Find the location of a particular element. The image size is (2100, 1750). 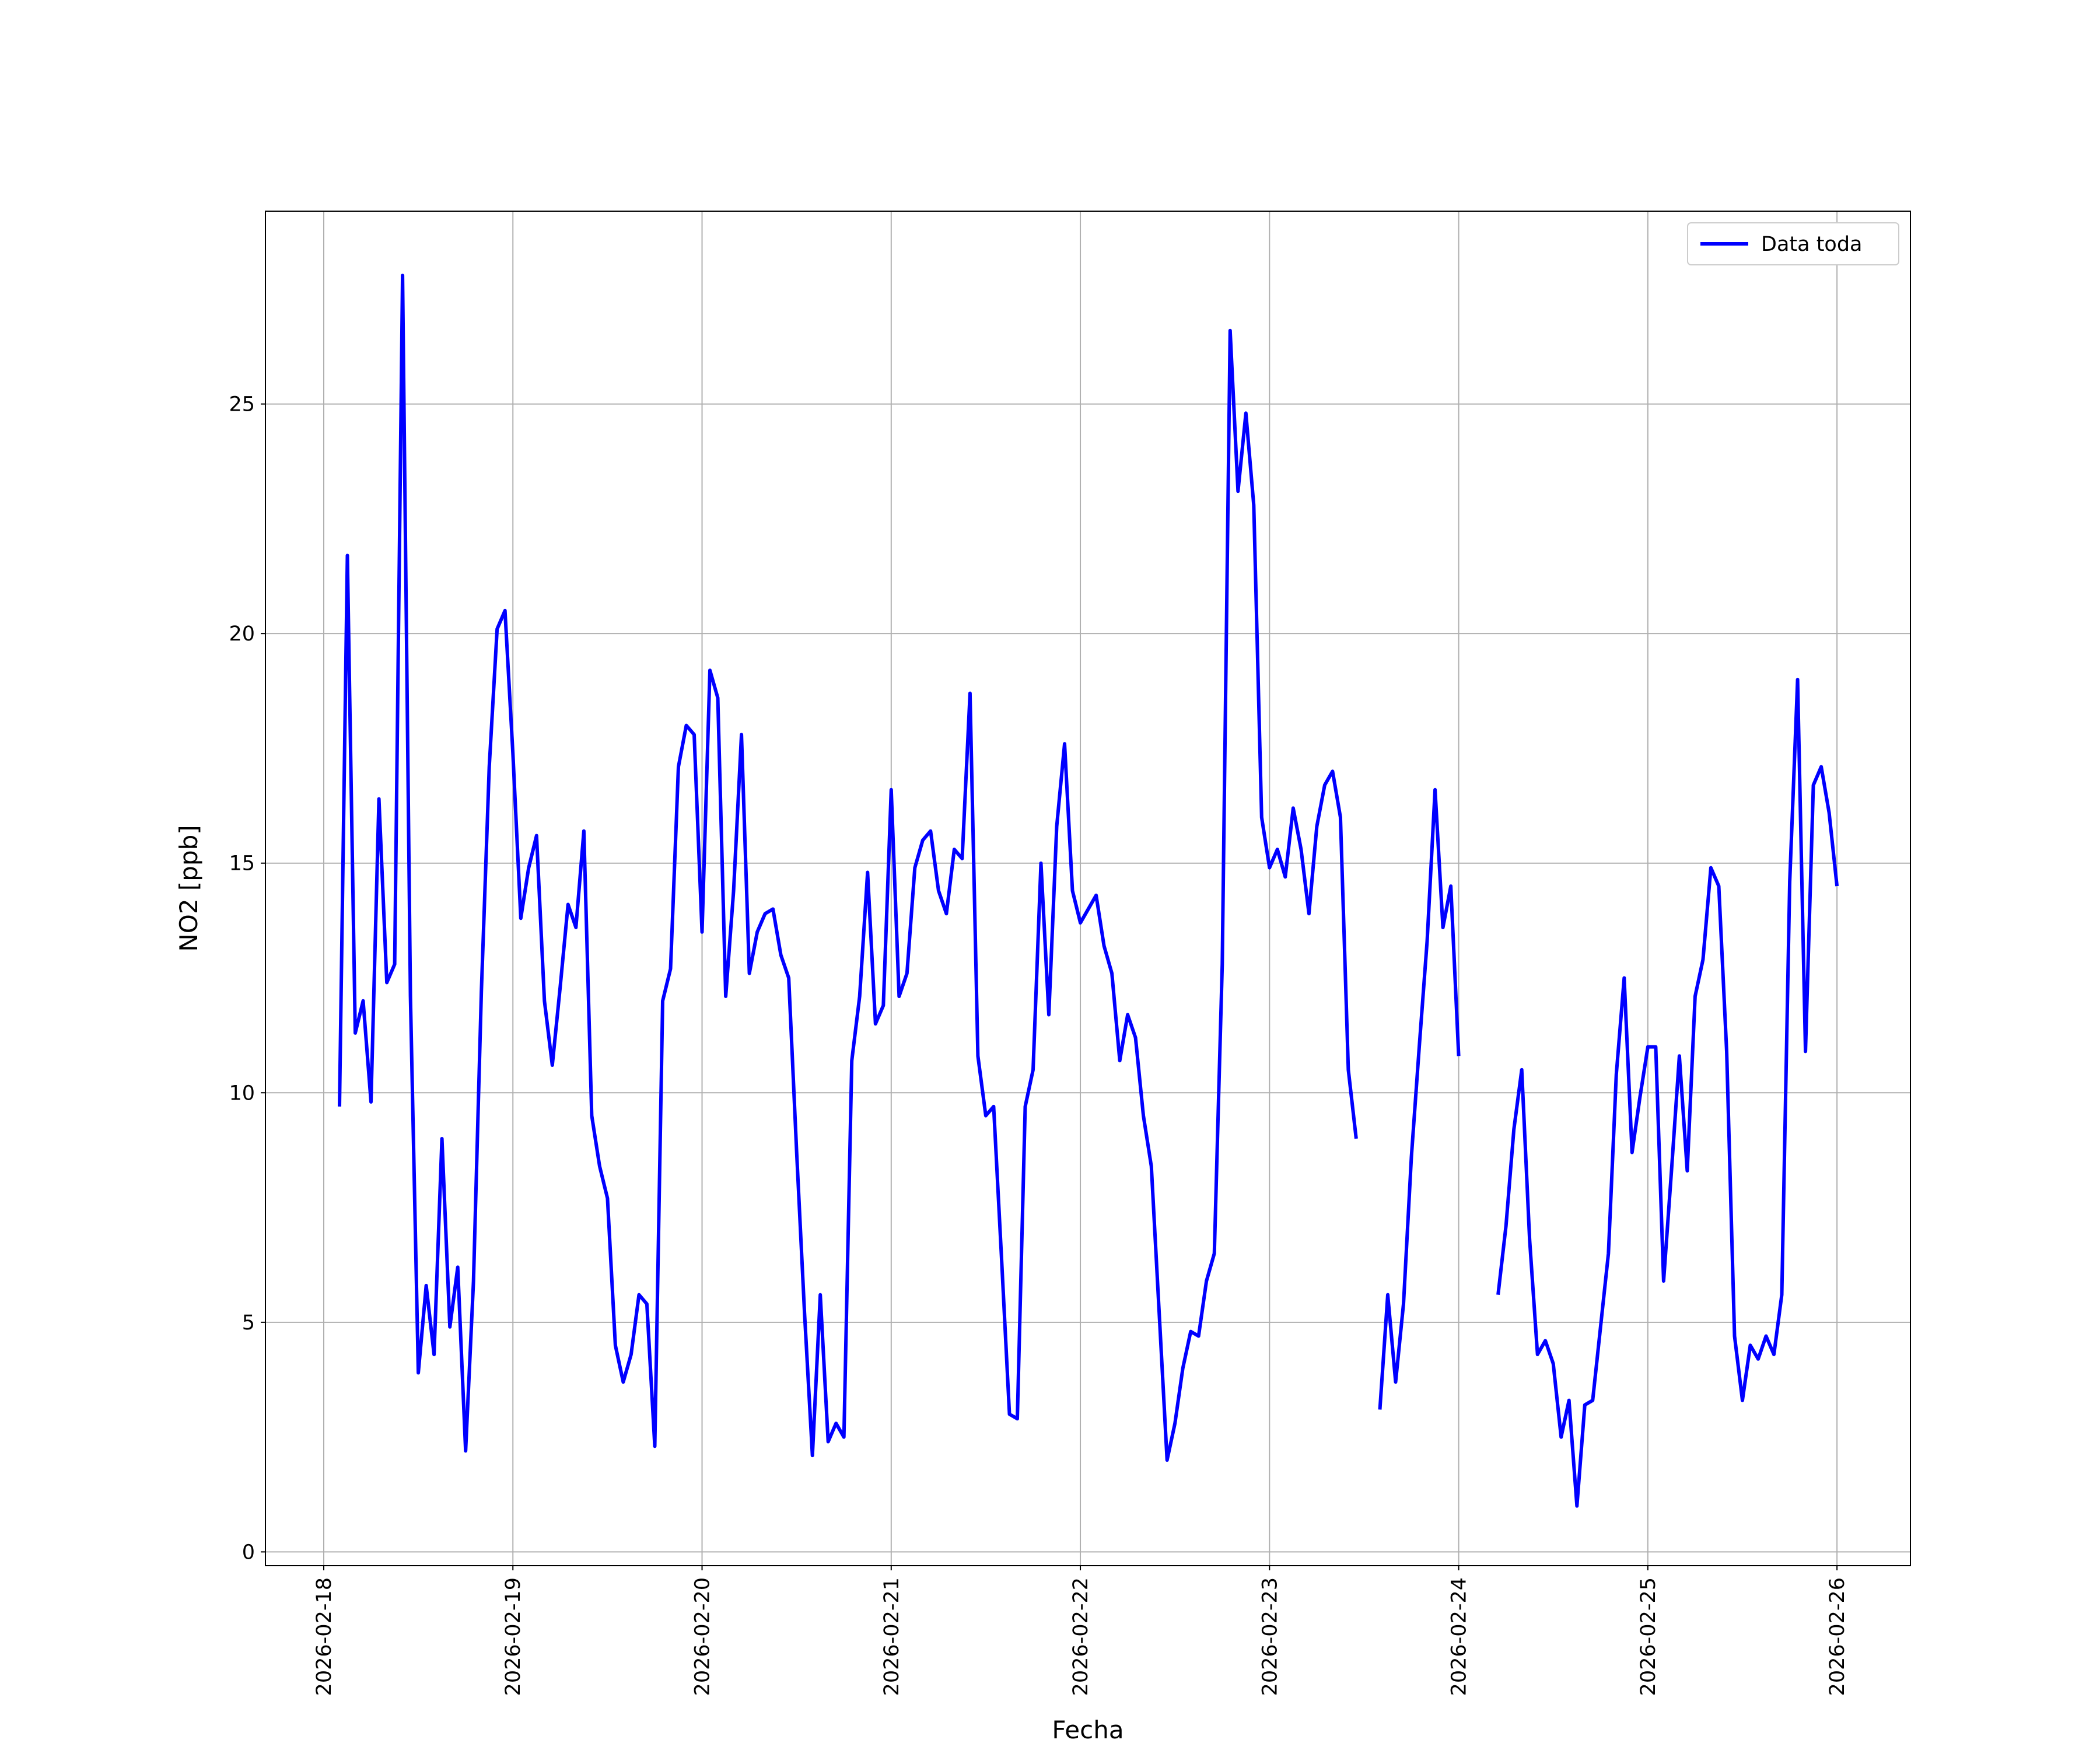

x-tick-label: 2026-02-24 is located at coordinates (1459, 1636).